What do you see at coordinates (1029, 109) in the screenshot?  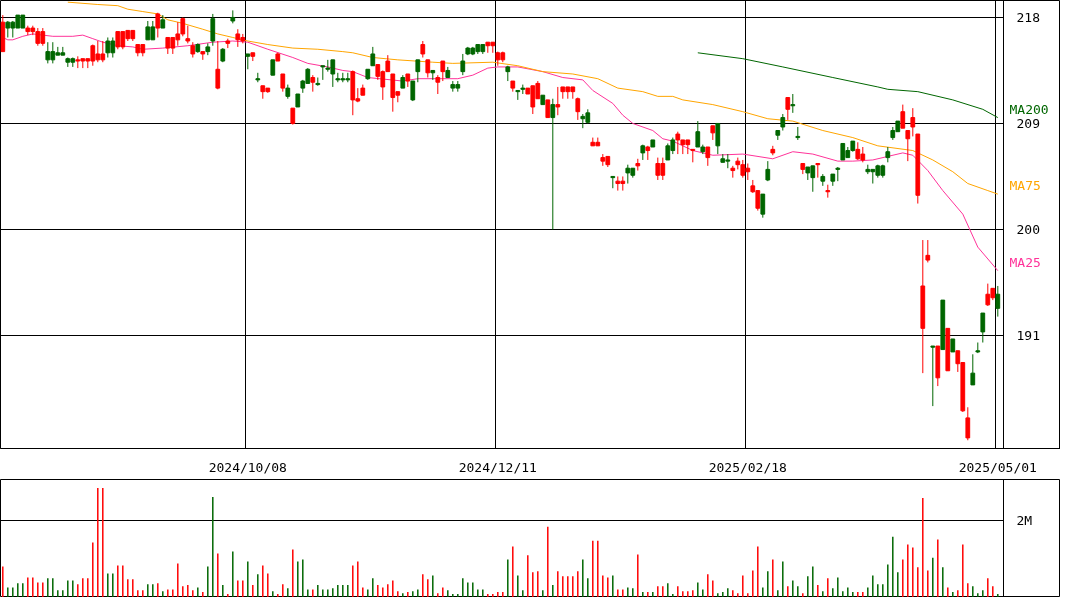 I see `series-label: MA200` at bounding box center [1029, 109].